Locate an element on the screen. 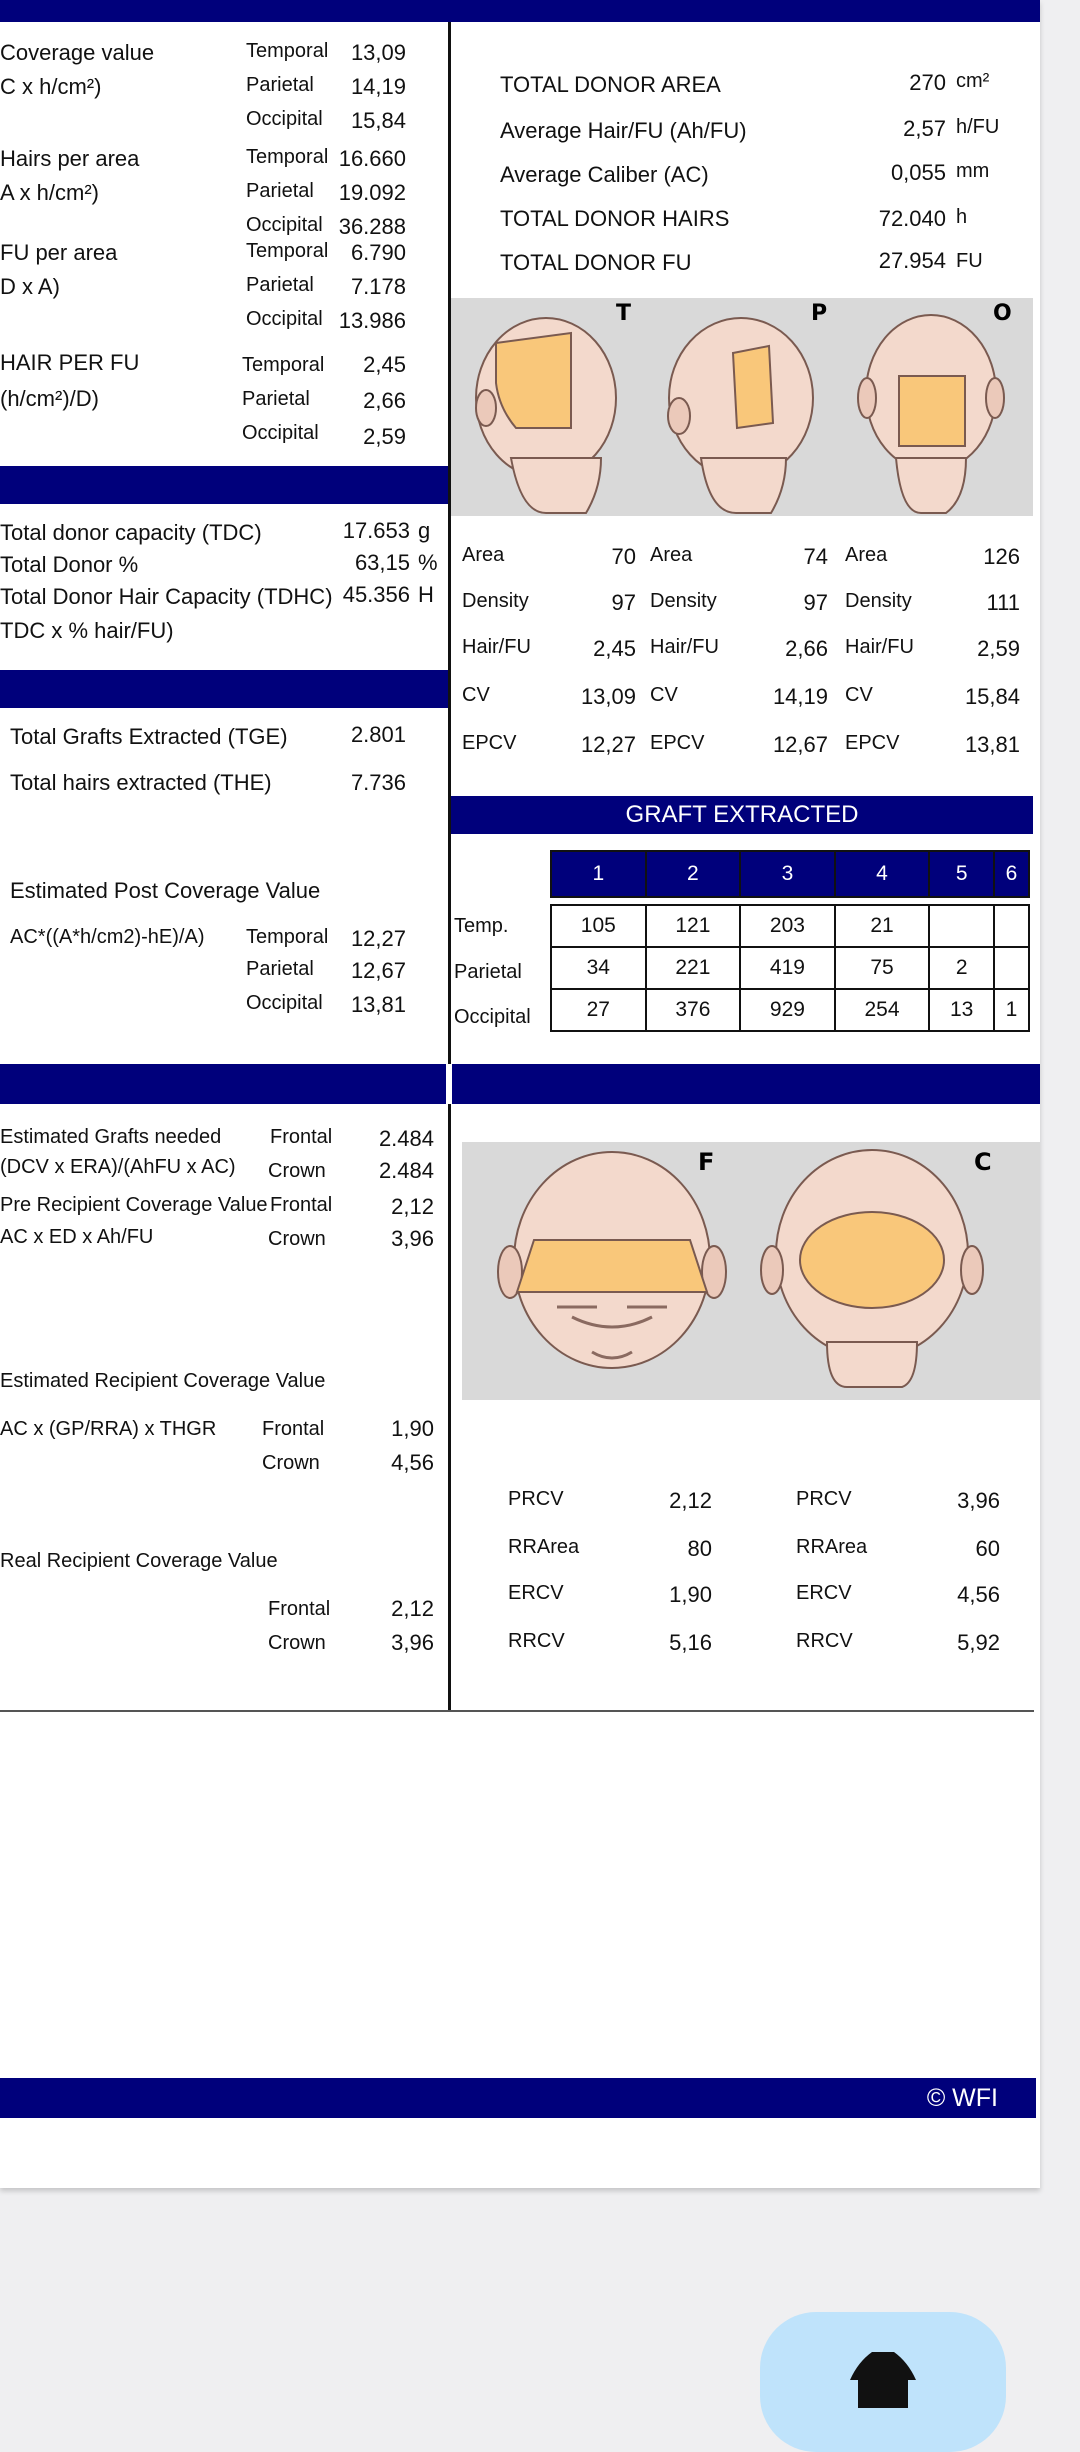 Image resolution: width=1080 pixels, height=2452 pixels. fu-occipital-value: 13.986 is located at coordinates (372, 320).